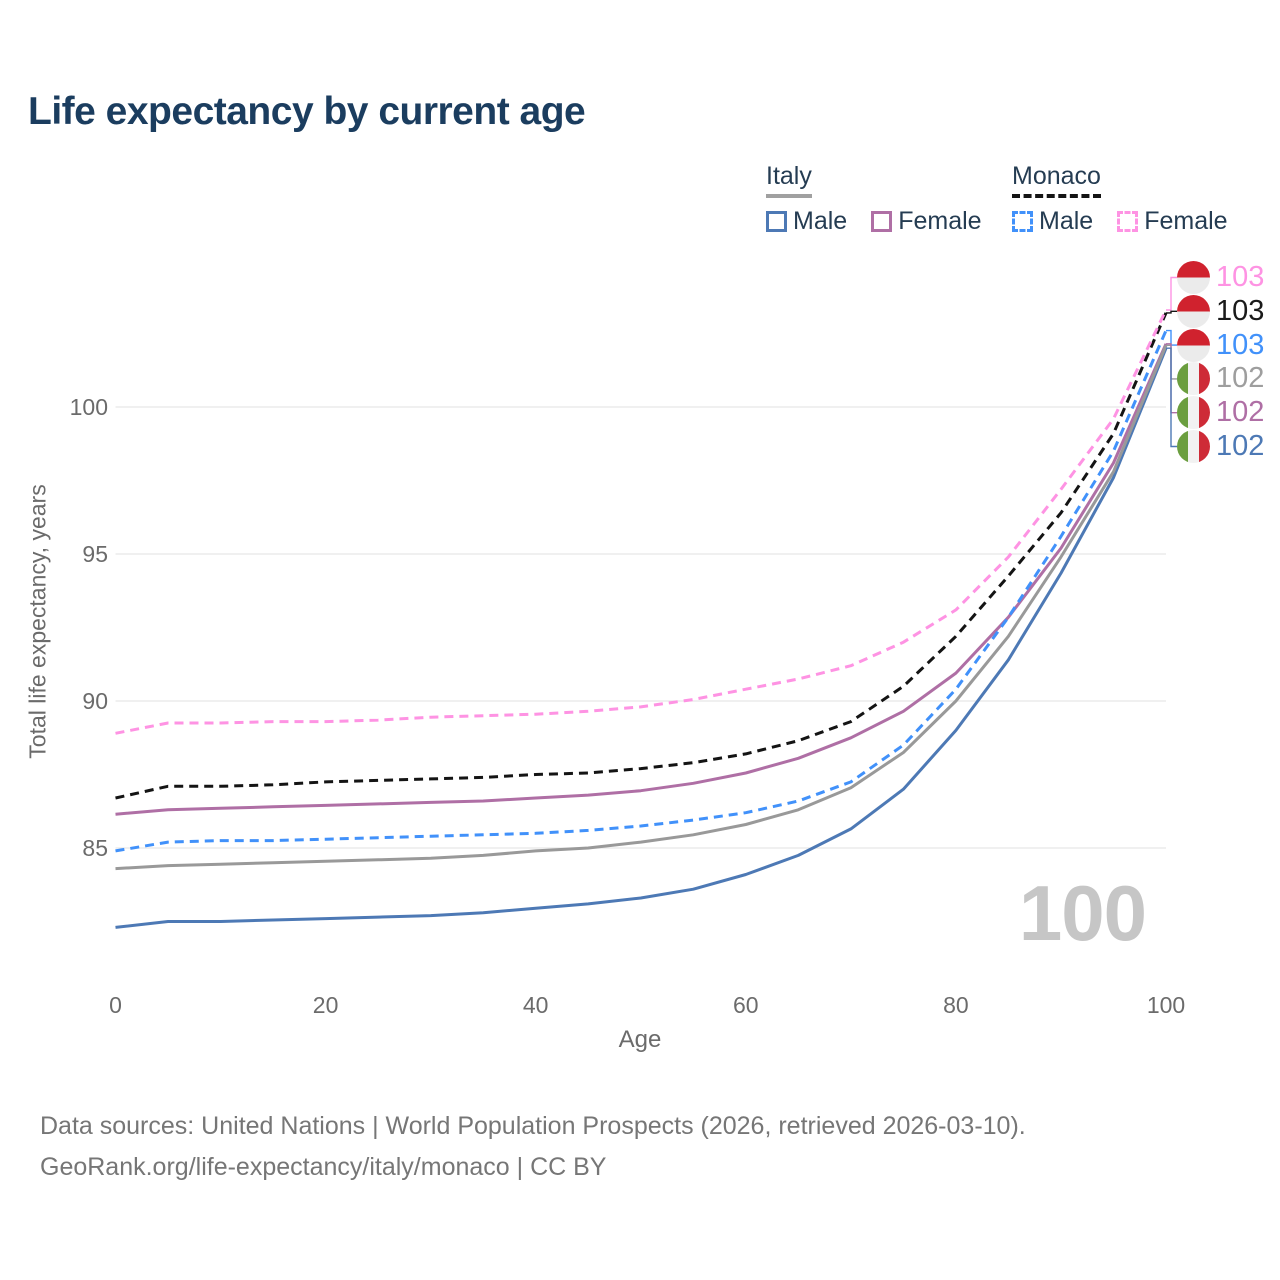 This screenshot has width=1280, height=1280. I want to click on x-tick-label: 60, so click(746, 1005).